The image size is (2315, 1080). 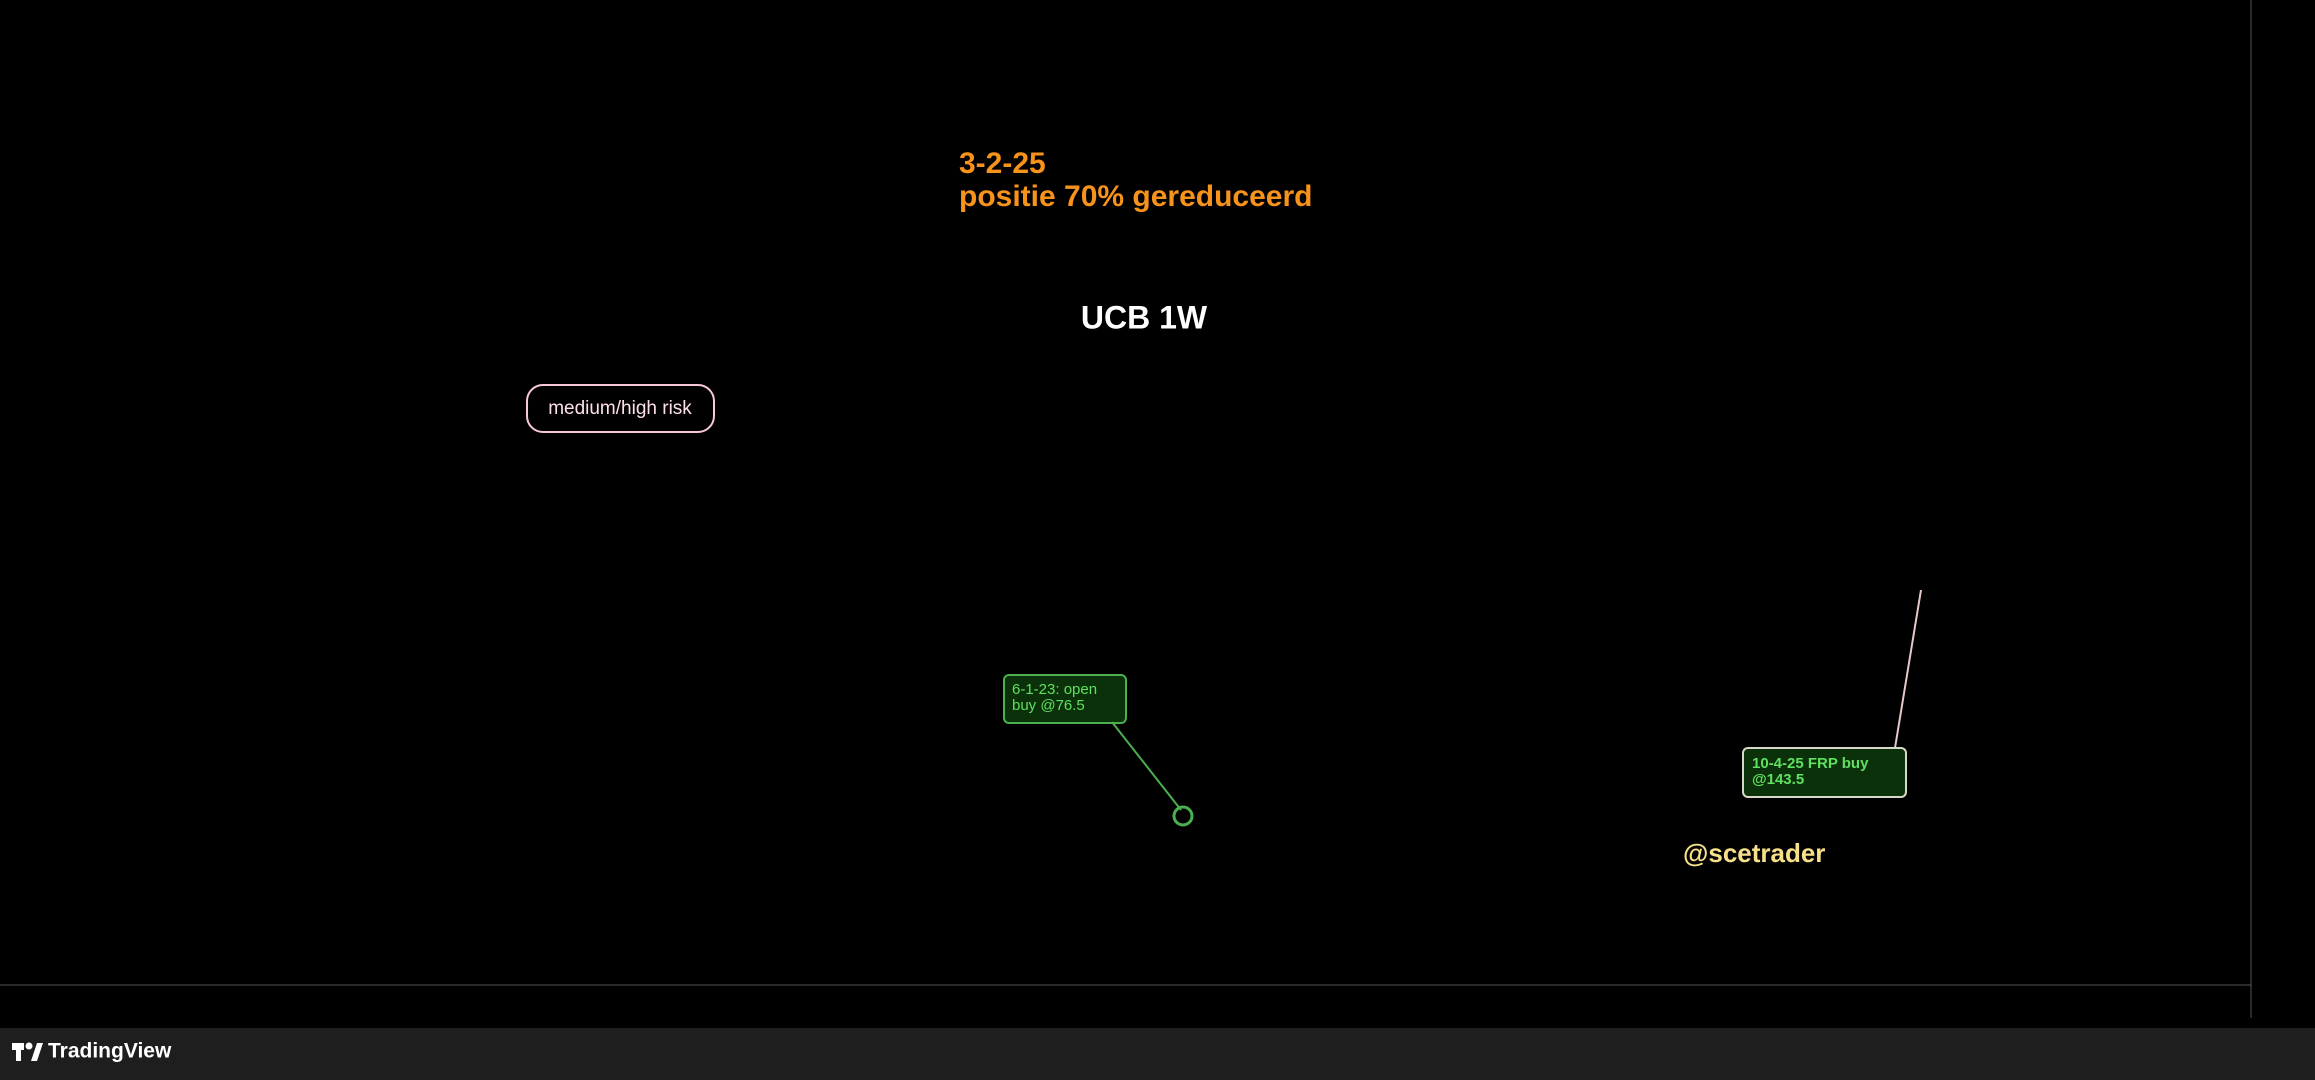 What do you see at coordinates (110, 1051) in the screenshot?
I see `brand: TradingView` at bounding box center [110, 1051].